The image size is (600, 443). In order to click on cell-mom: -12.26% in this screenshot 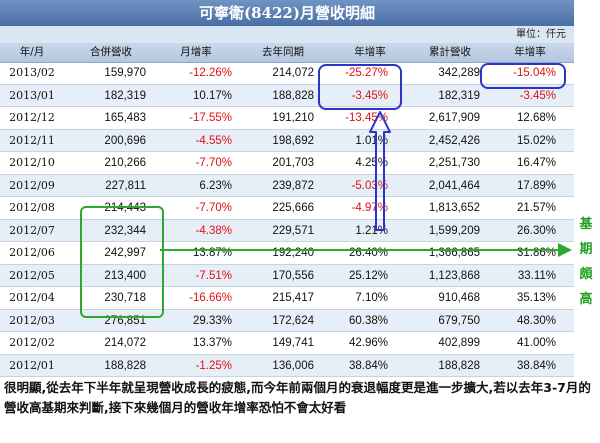, I will do `click(210, 73)`.